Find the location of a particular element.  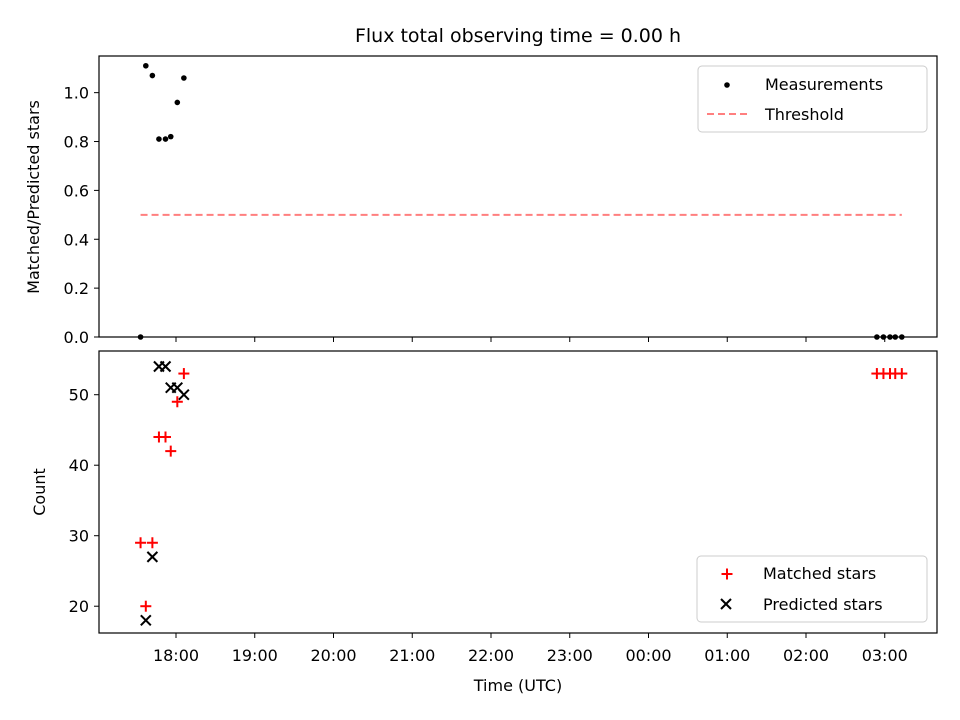

top-legend-box is located at coordinates (812, 99).